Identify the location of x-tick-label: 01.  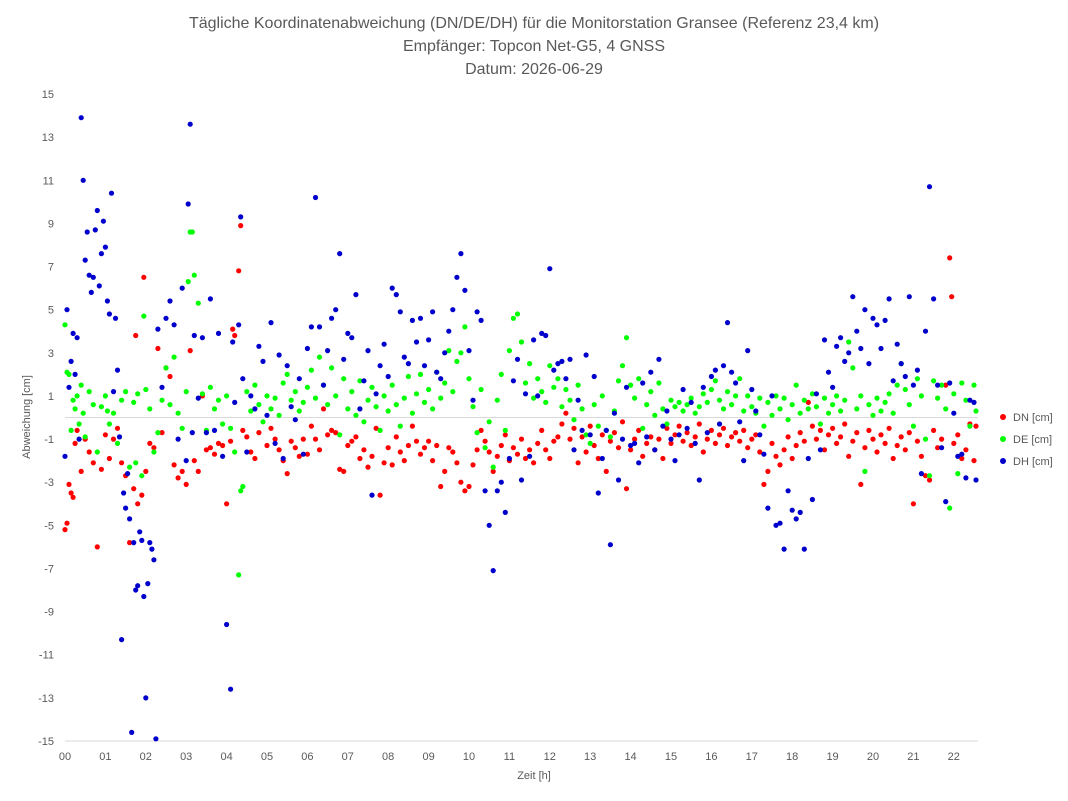
(105, 757).